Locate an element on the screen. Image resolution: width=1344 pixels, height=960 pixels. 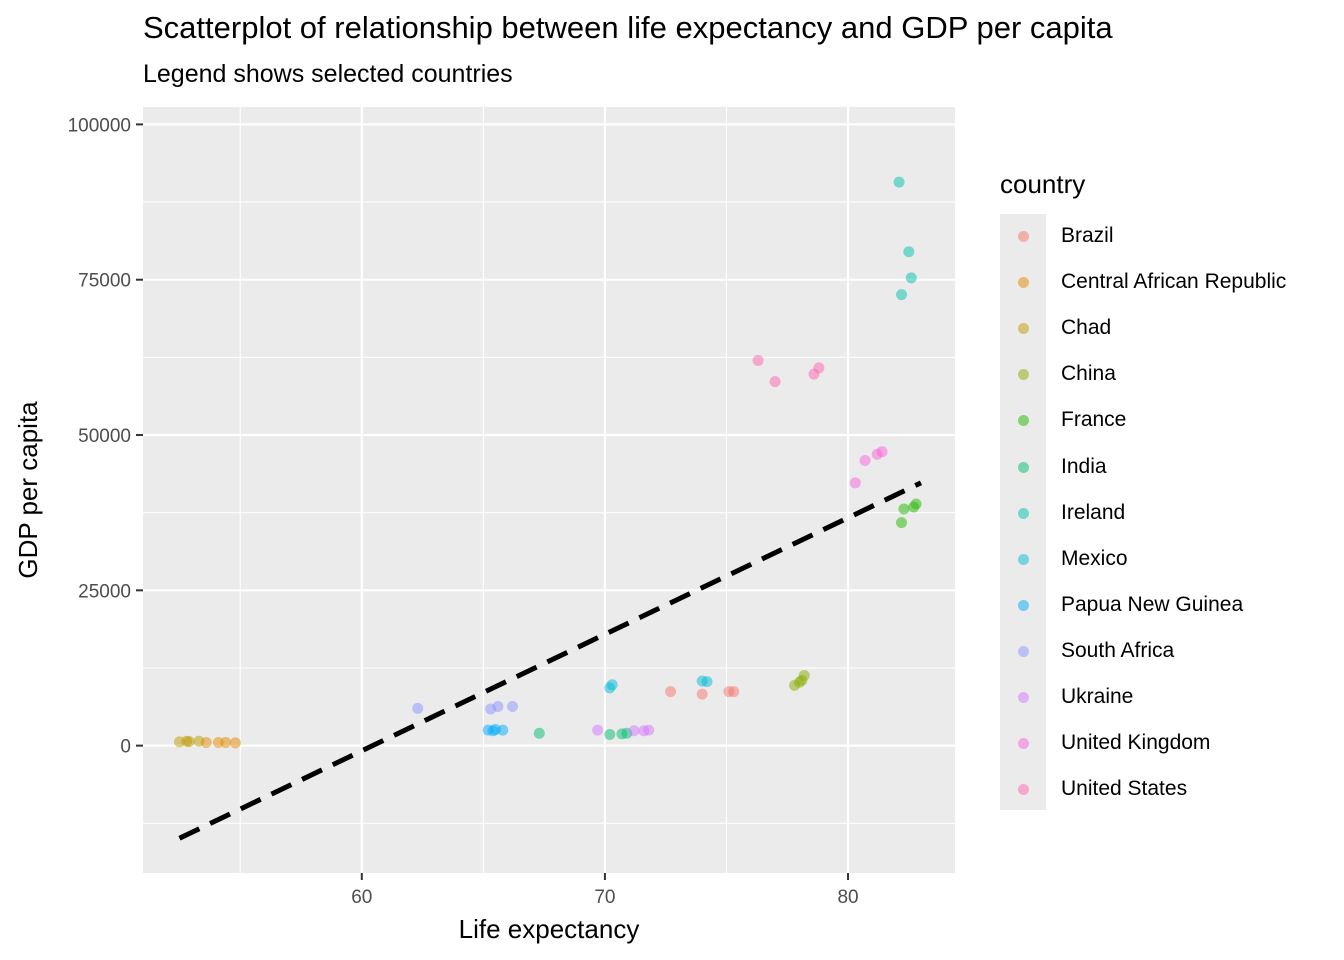
y-tick-label: 0 is located at coordinates (125, 747).